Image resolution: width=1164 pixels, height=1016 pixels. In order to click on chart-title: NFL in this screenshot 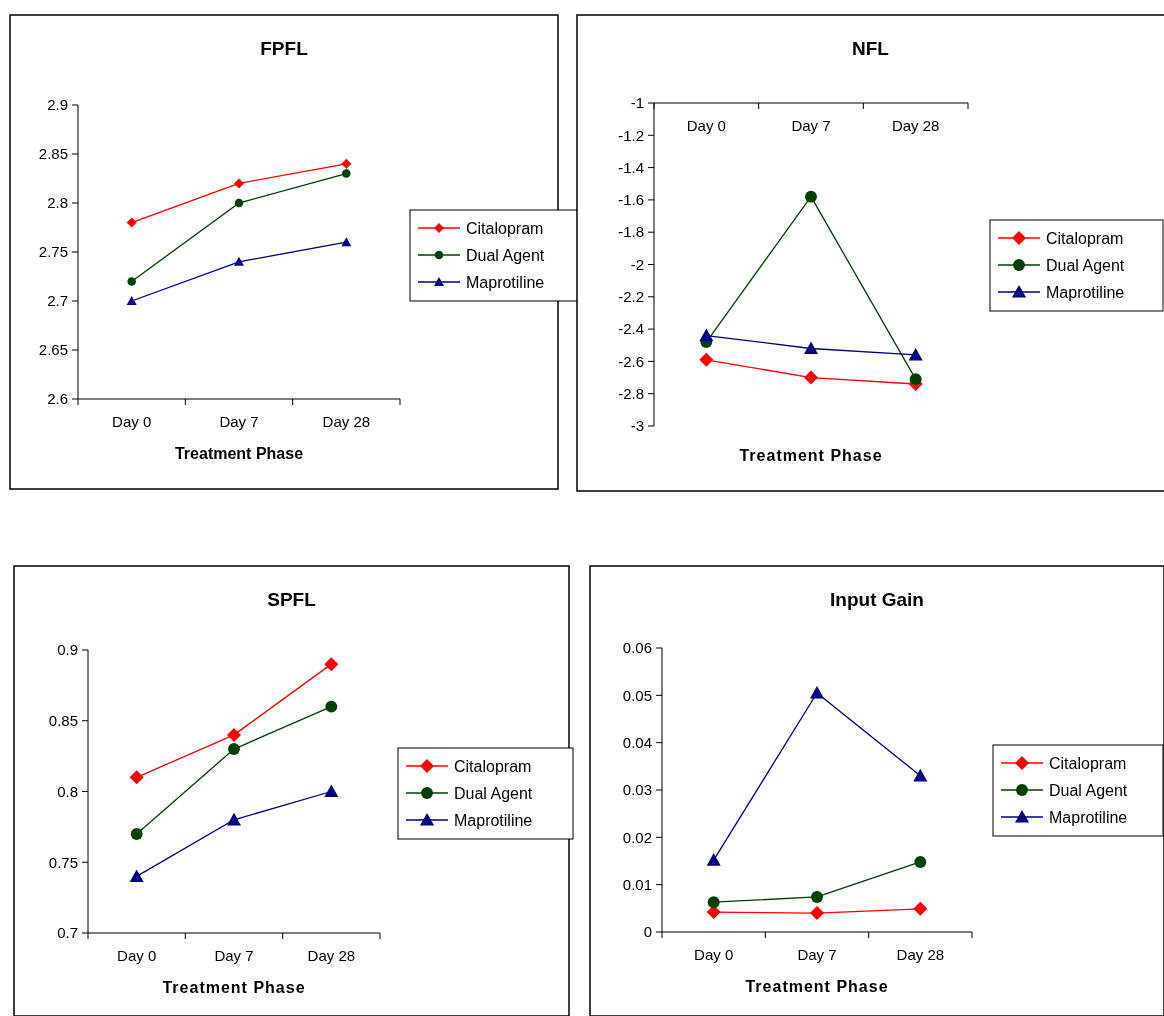, I will do `click(871, 48)`.